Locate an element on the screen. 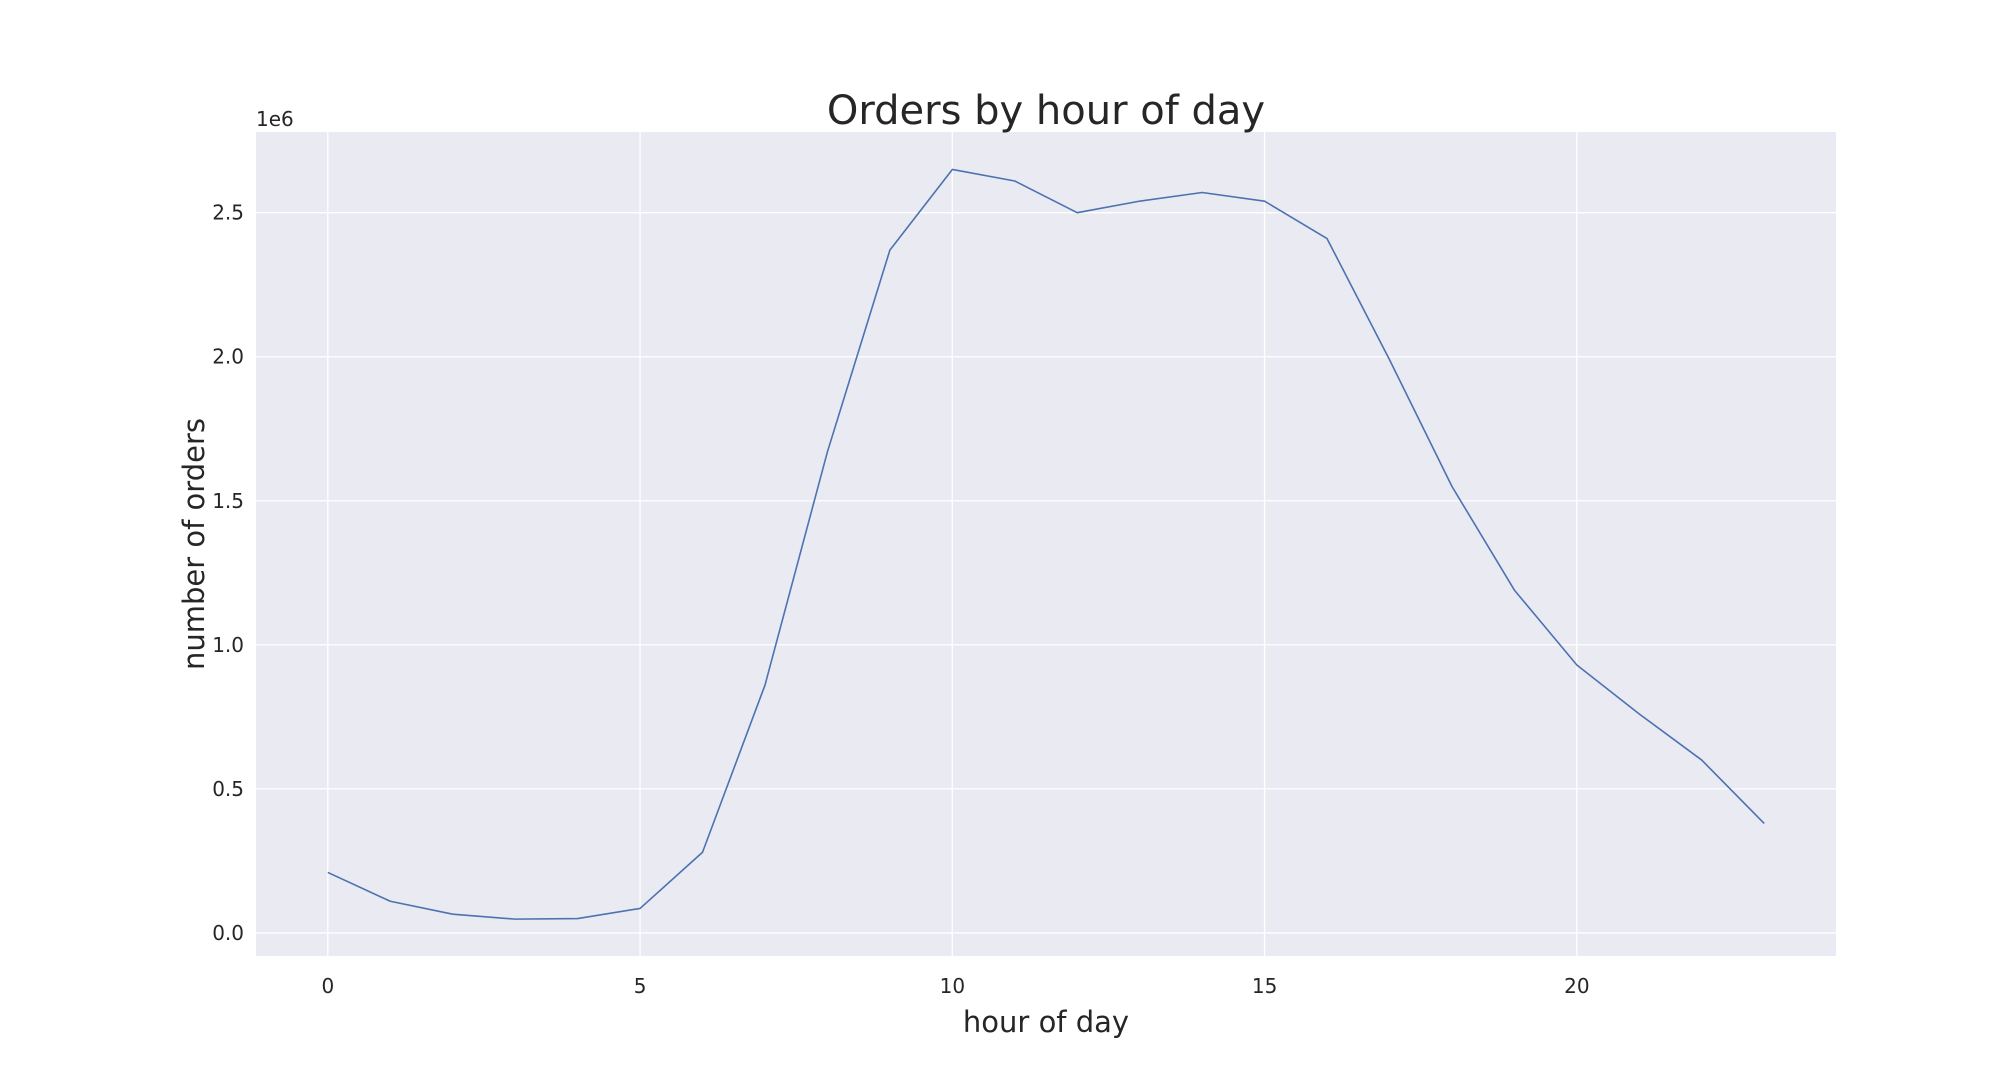  x-axis-label: hour of day is located at coordinates (1046, 1022).